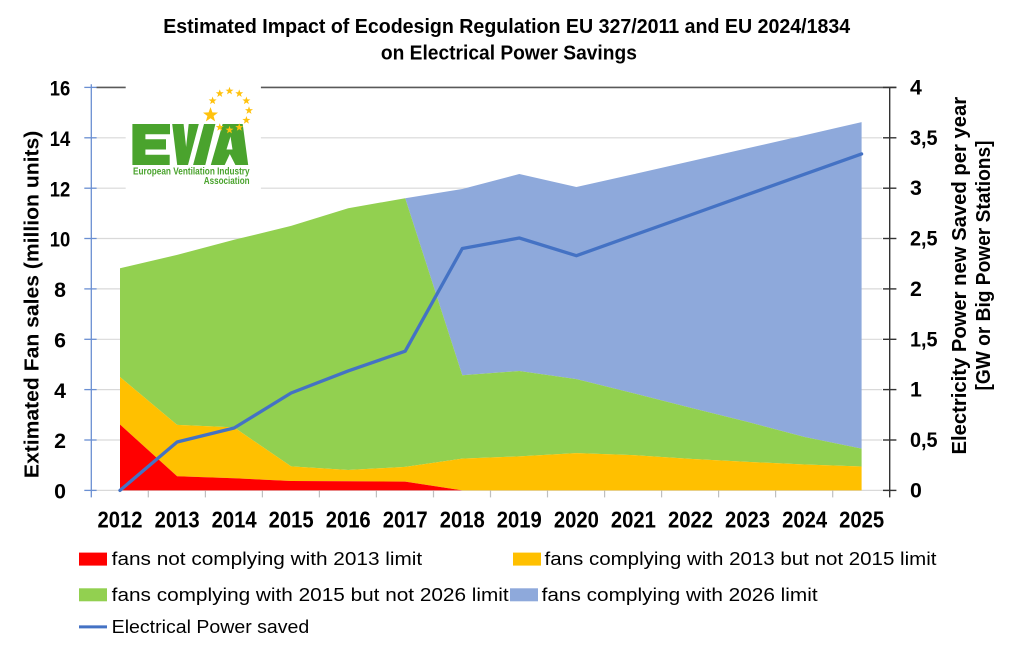  What do you see at coordinates (33, 305) in the screenshot?
I see `svg-text:Extimated Fan sales (million u: Extimated Fan sales (million units)` at bounding box center [33, 305].